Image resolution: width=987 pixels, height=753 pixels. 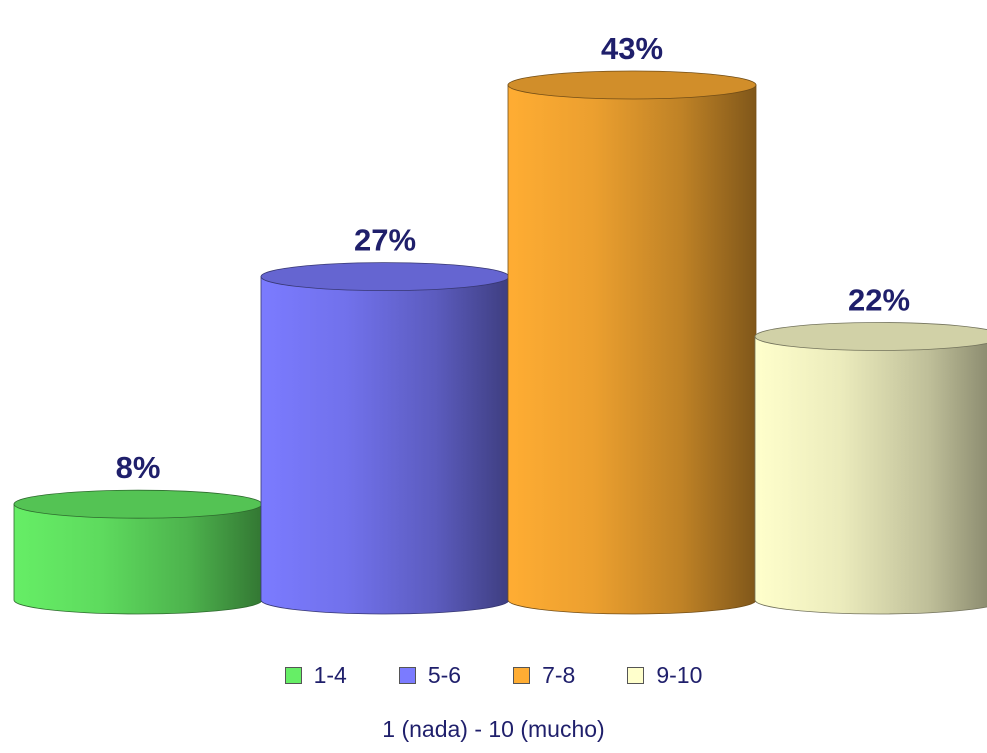 What do you see at coordinates (330, 675) in the screenshot?
I see `legend-label-1-4: 1-4` at bounding box center [330, 675].